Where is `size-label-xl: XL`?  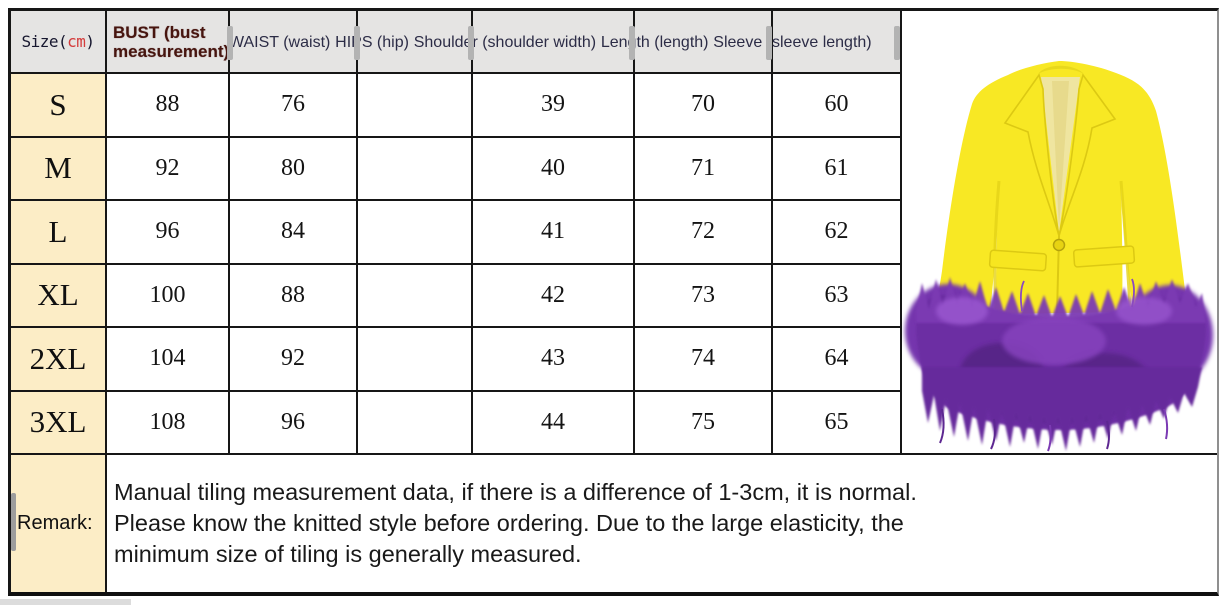 size-label-xl: XL is located at coordinates (59, 296).